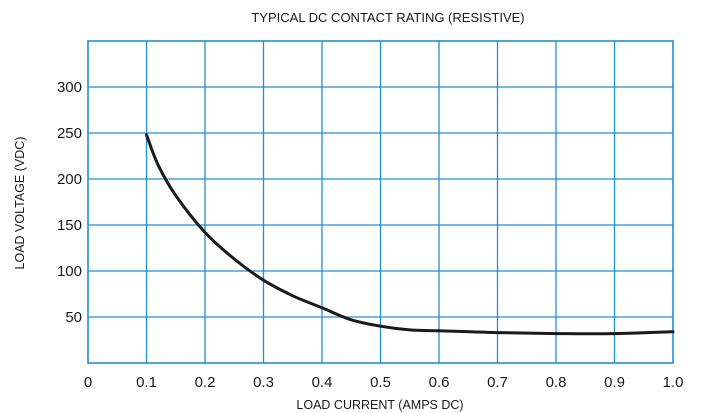 The image size is (701, 413). Describe the element at coordinates (146, 382) in the screenshot. I see `x-tick-label: 0.1` at that location.